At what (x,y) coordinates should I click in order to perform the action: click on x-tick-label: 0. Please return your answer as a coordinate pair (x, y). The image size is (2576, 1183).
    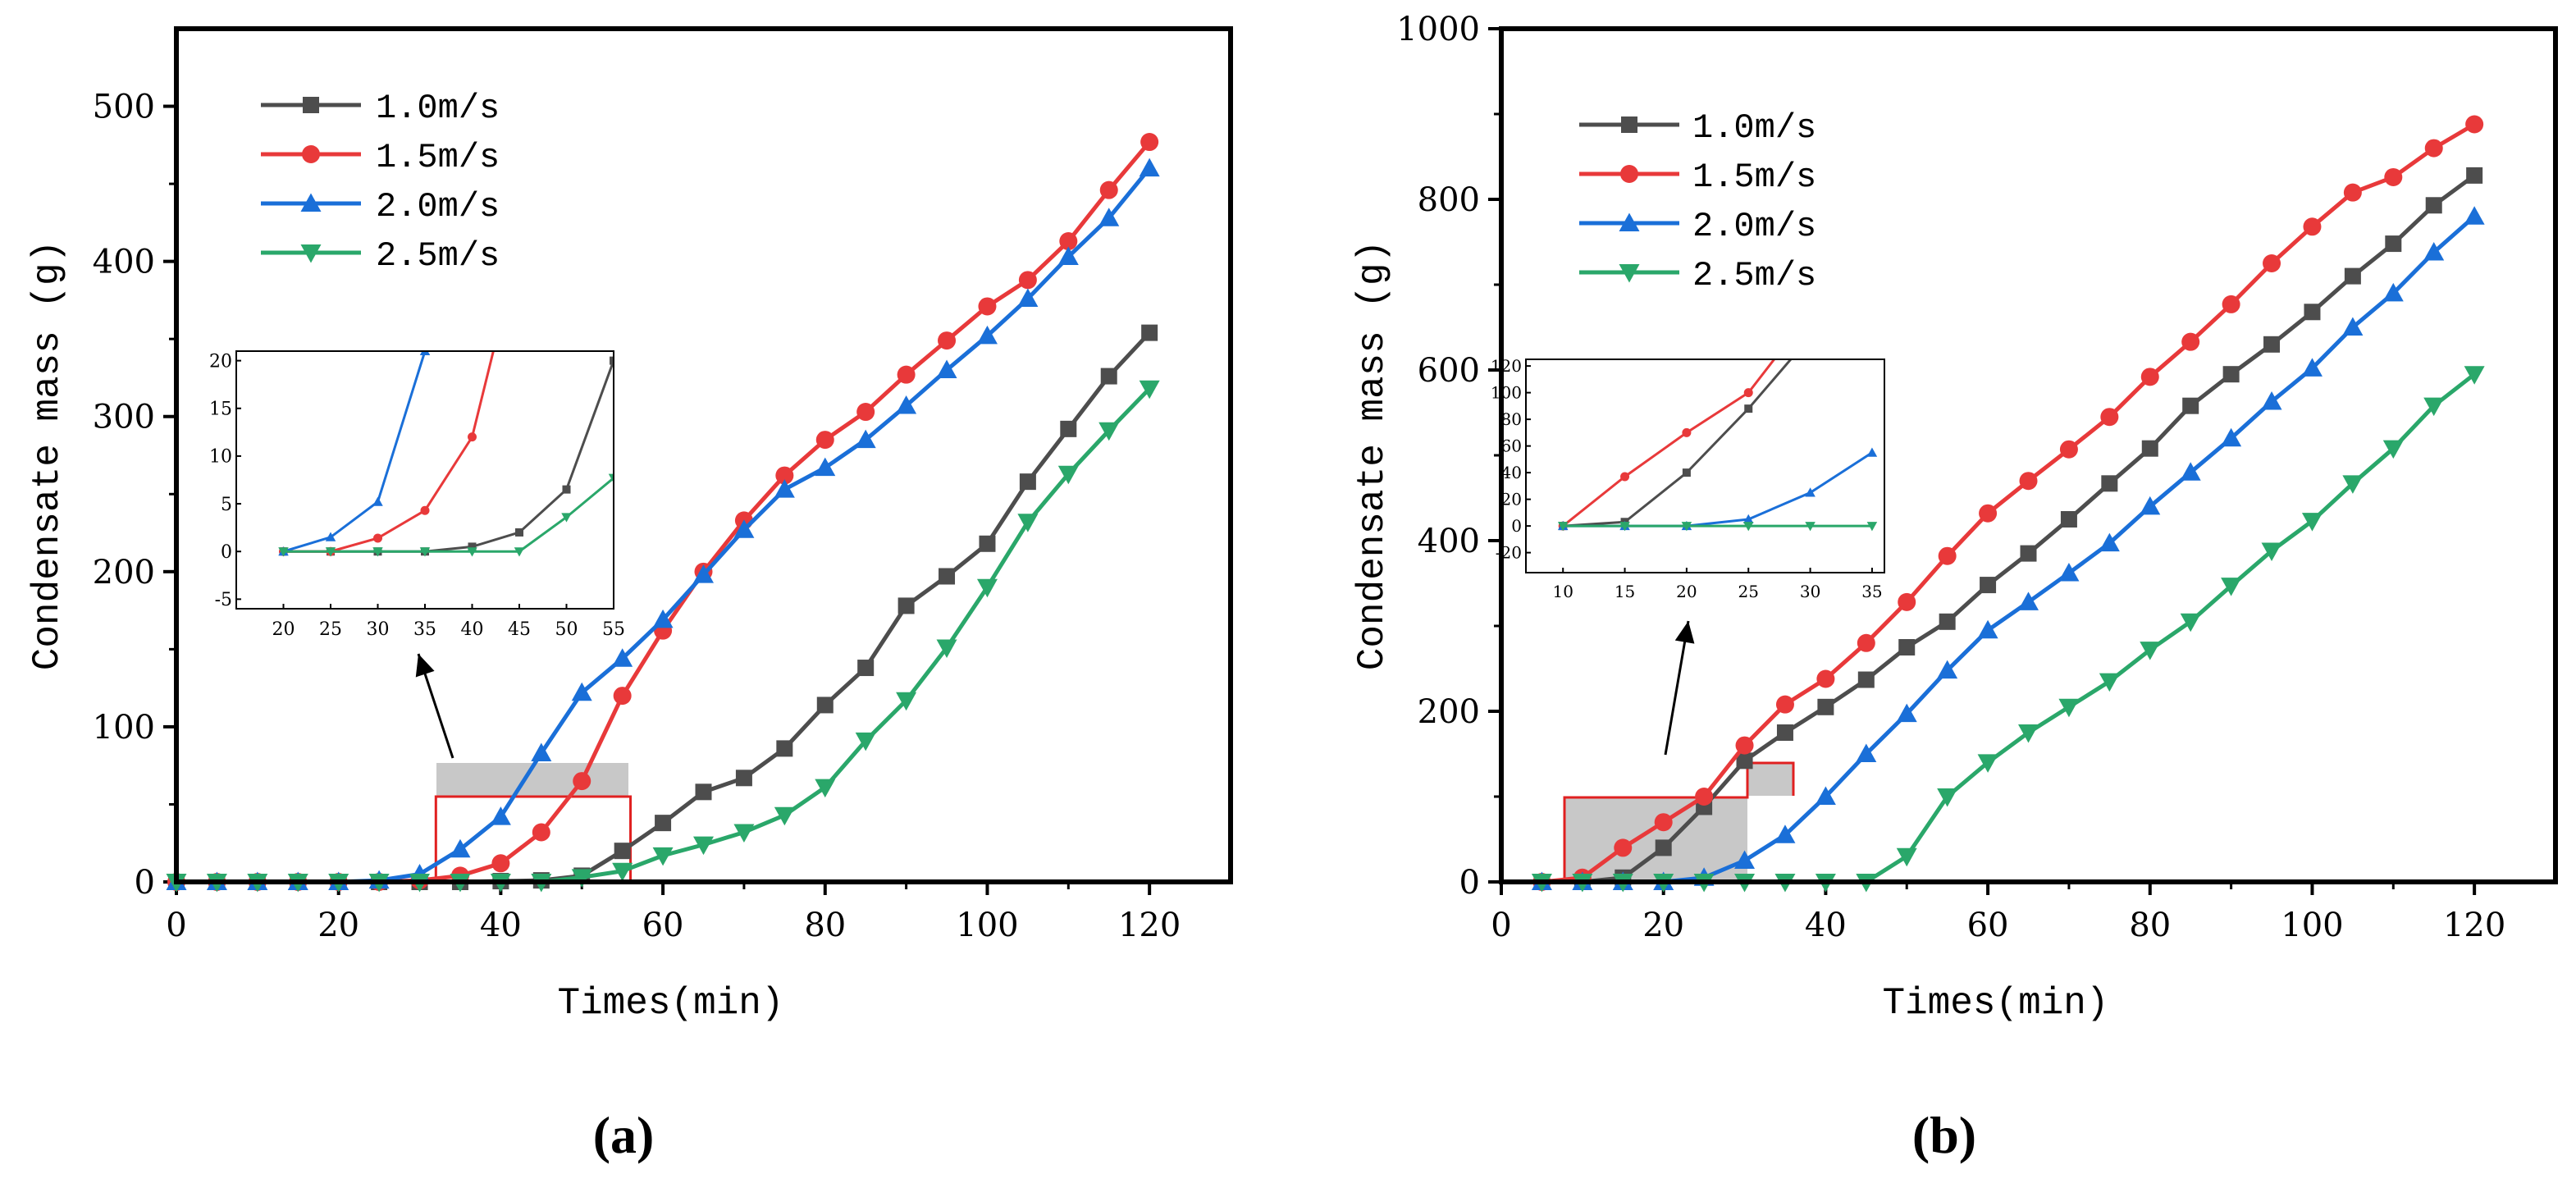
    Looking at the image, I should click on (1501, 925).